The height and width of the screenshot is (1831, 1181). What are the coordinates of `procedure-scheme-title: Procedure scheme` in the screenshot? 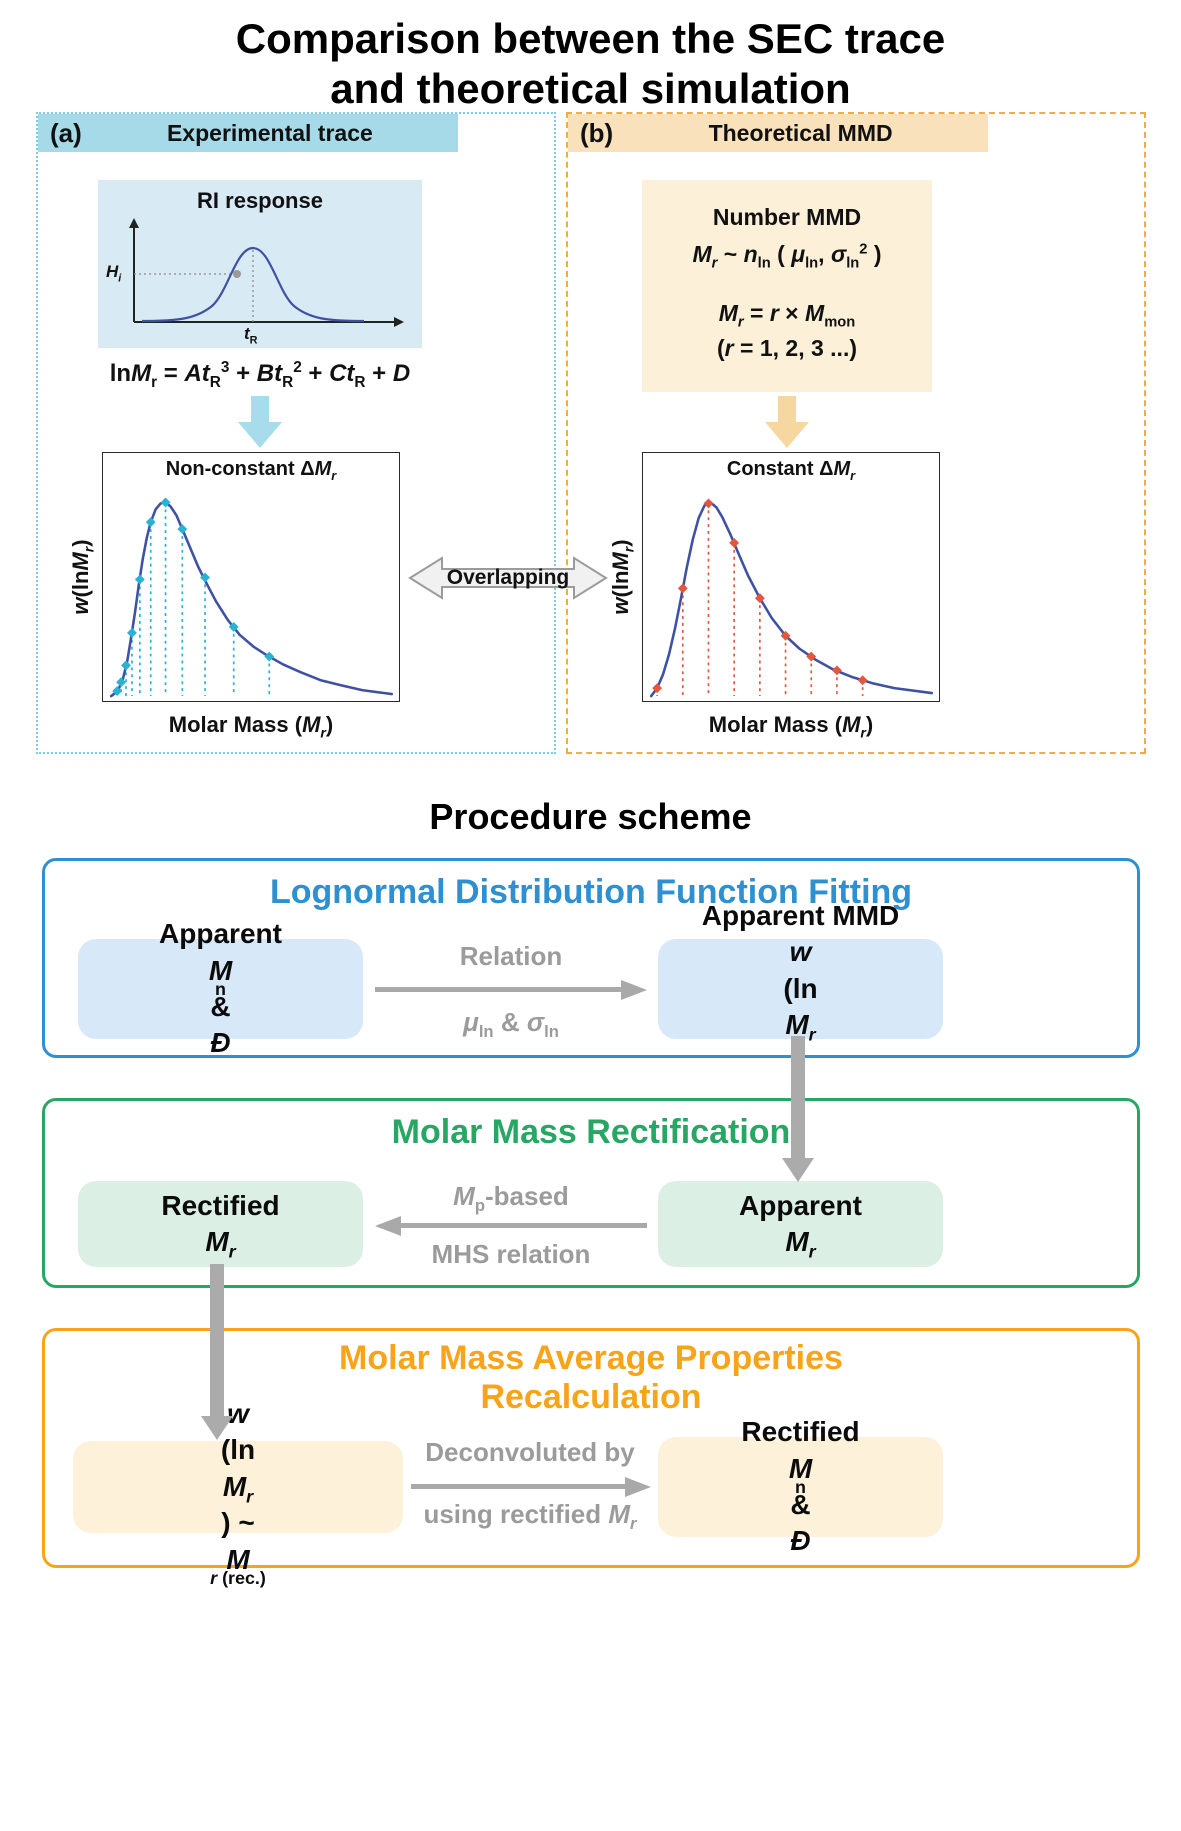 It's located at (590, 816).